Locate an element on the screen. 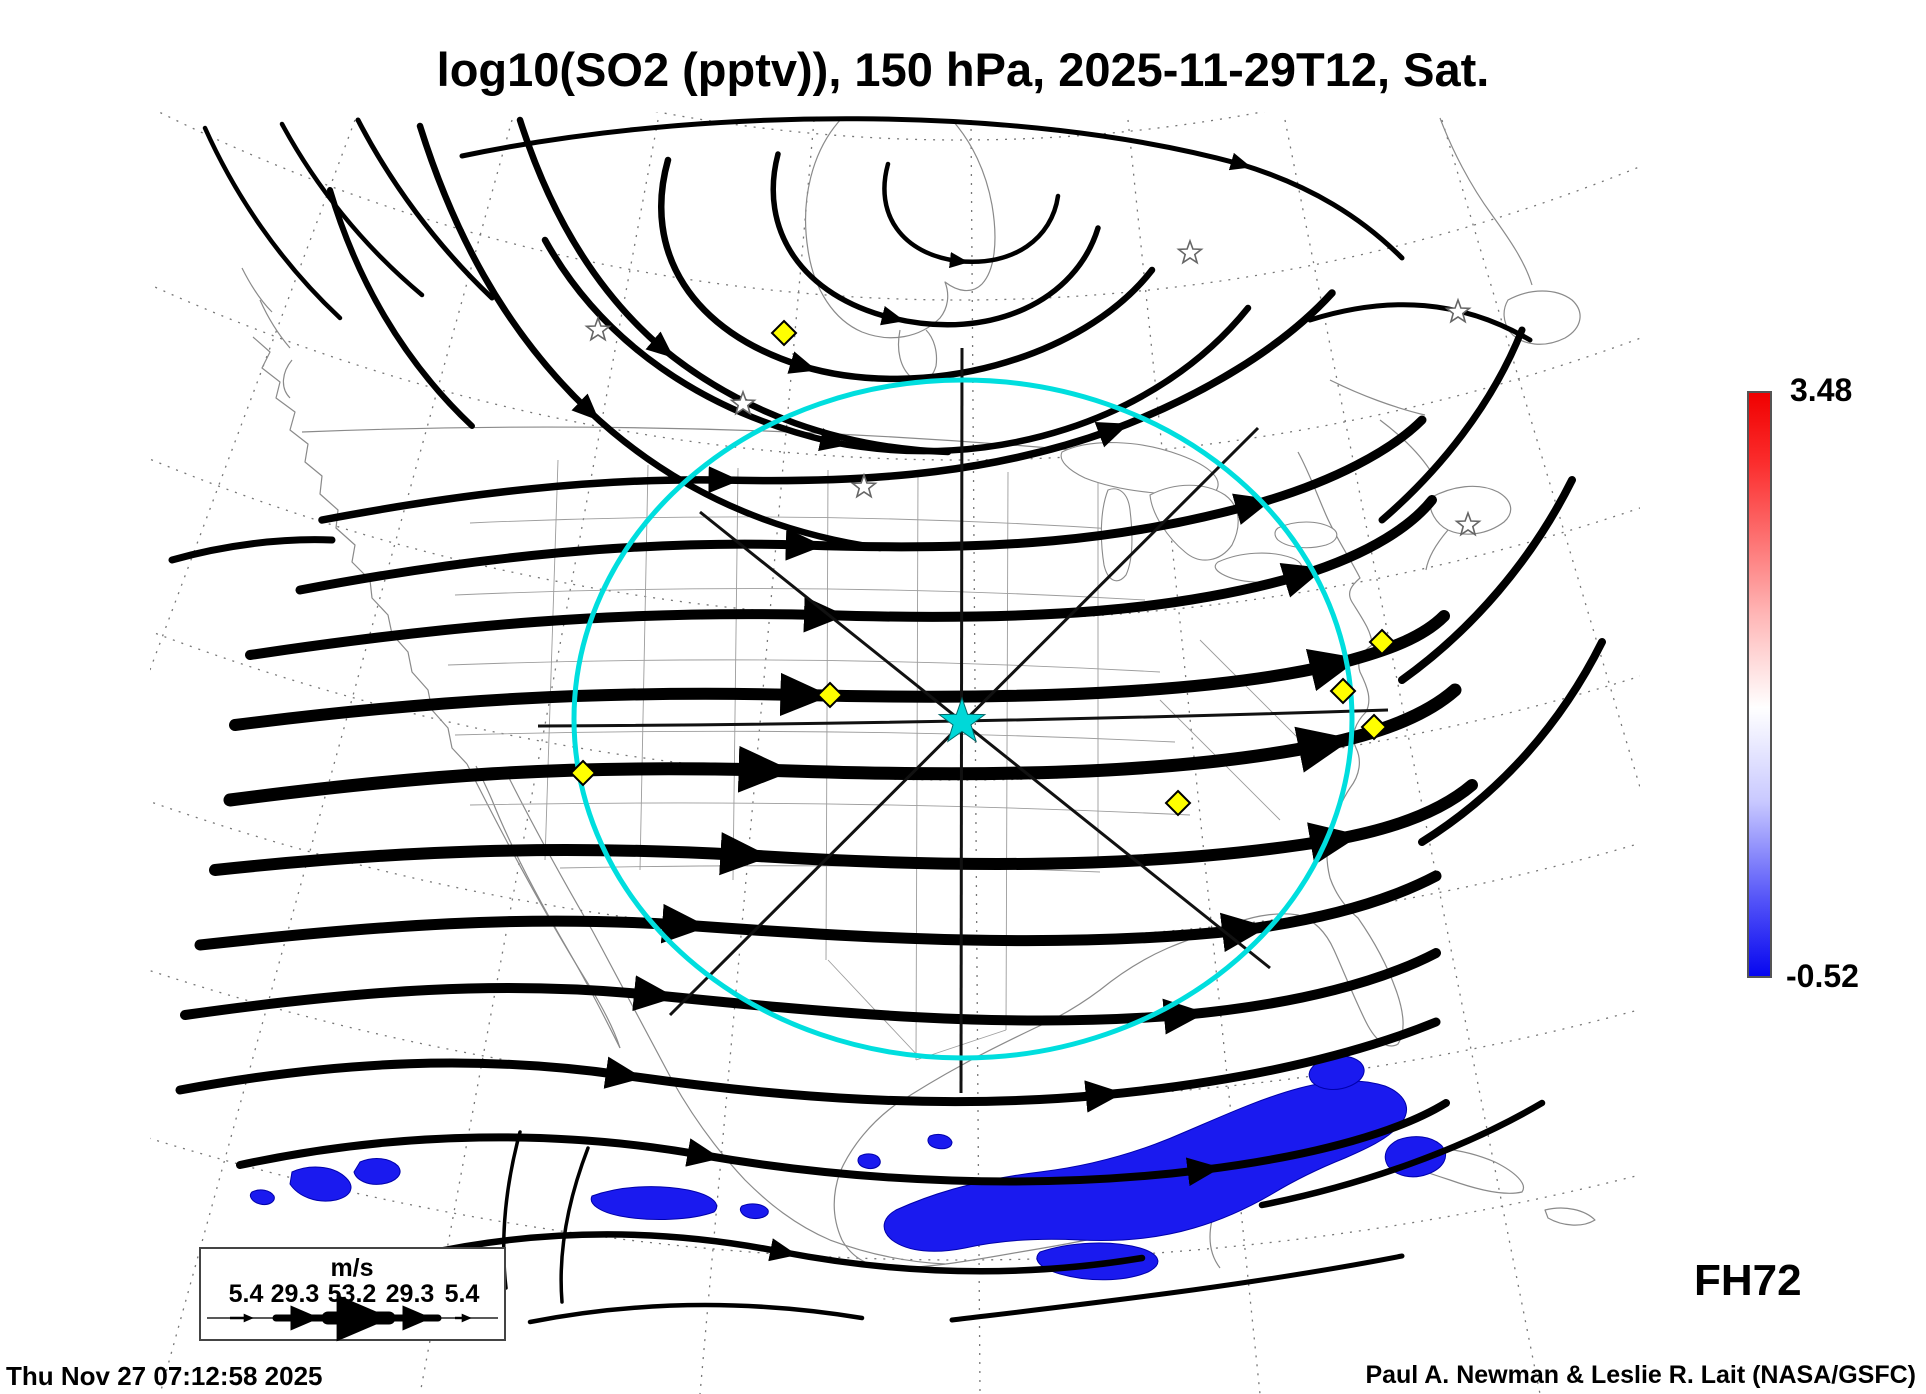 The height and width of the screenshot is (1394, 1926). colorbar-max-label: 3.48 is located at coordinates (1821, 390).